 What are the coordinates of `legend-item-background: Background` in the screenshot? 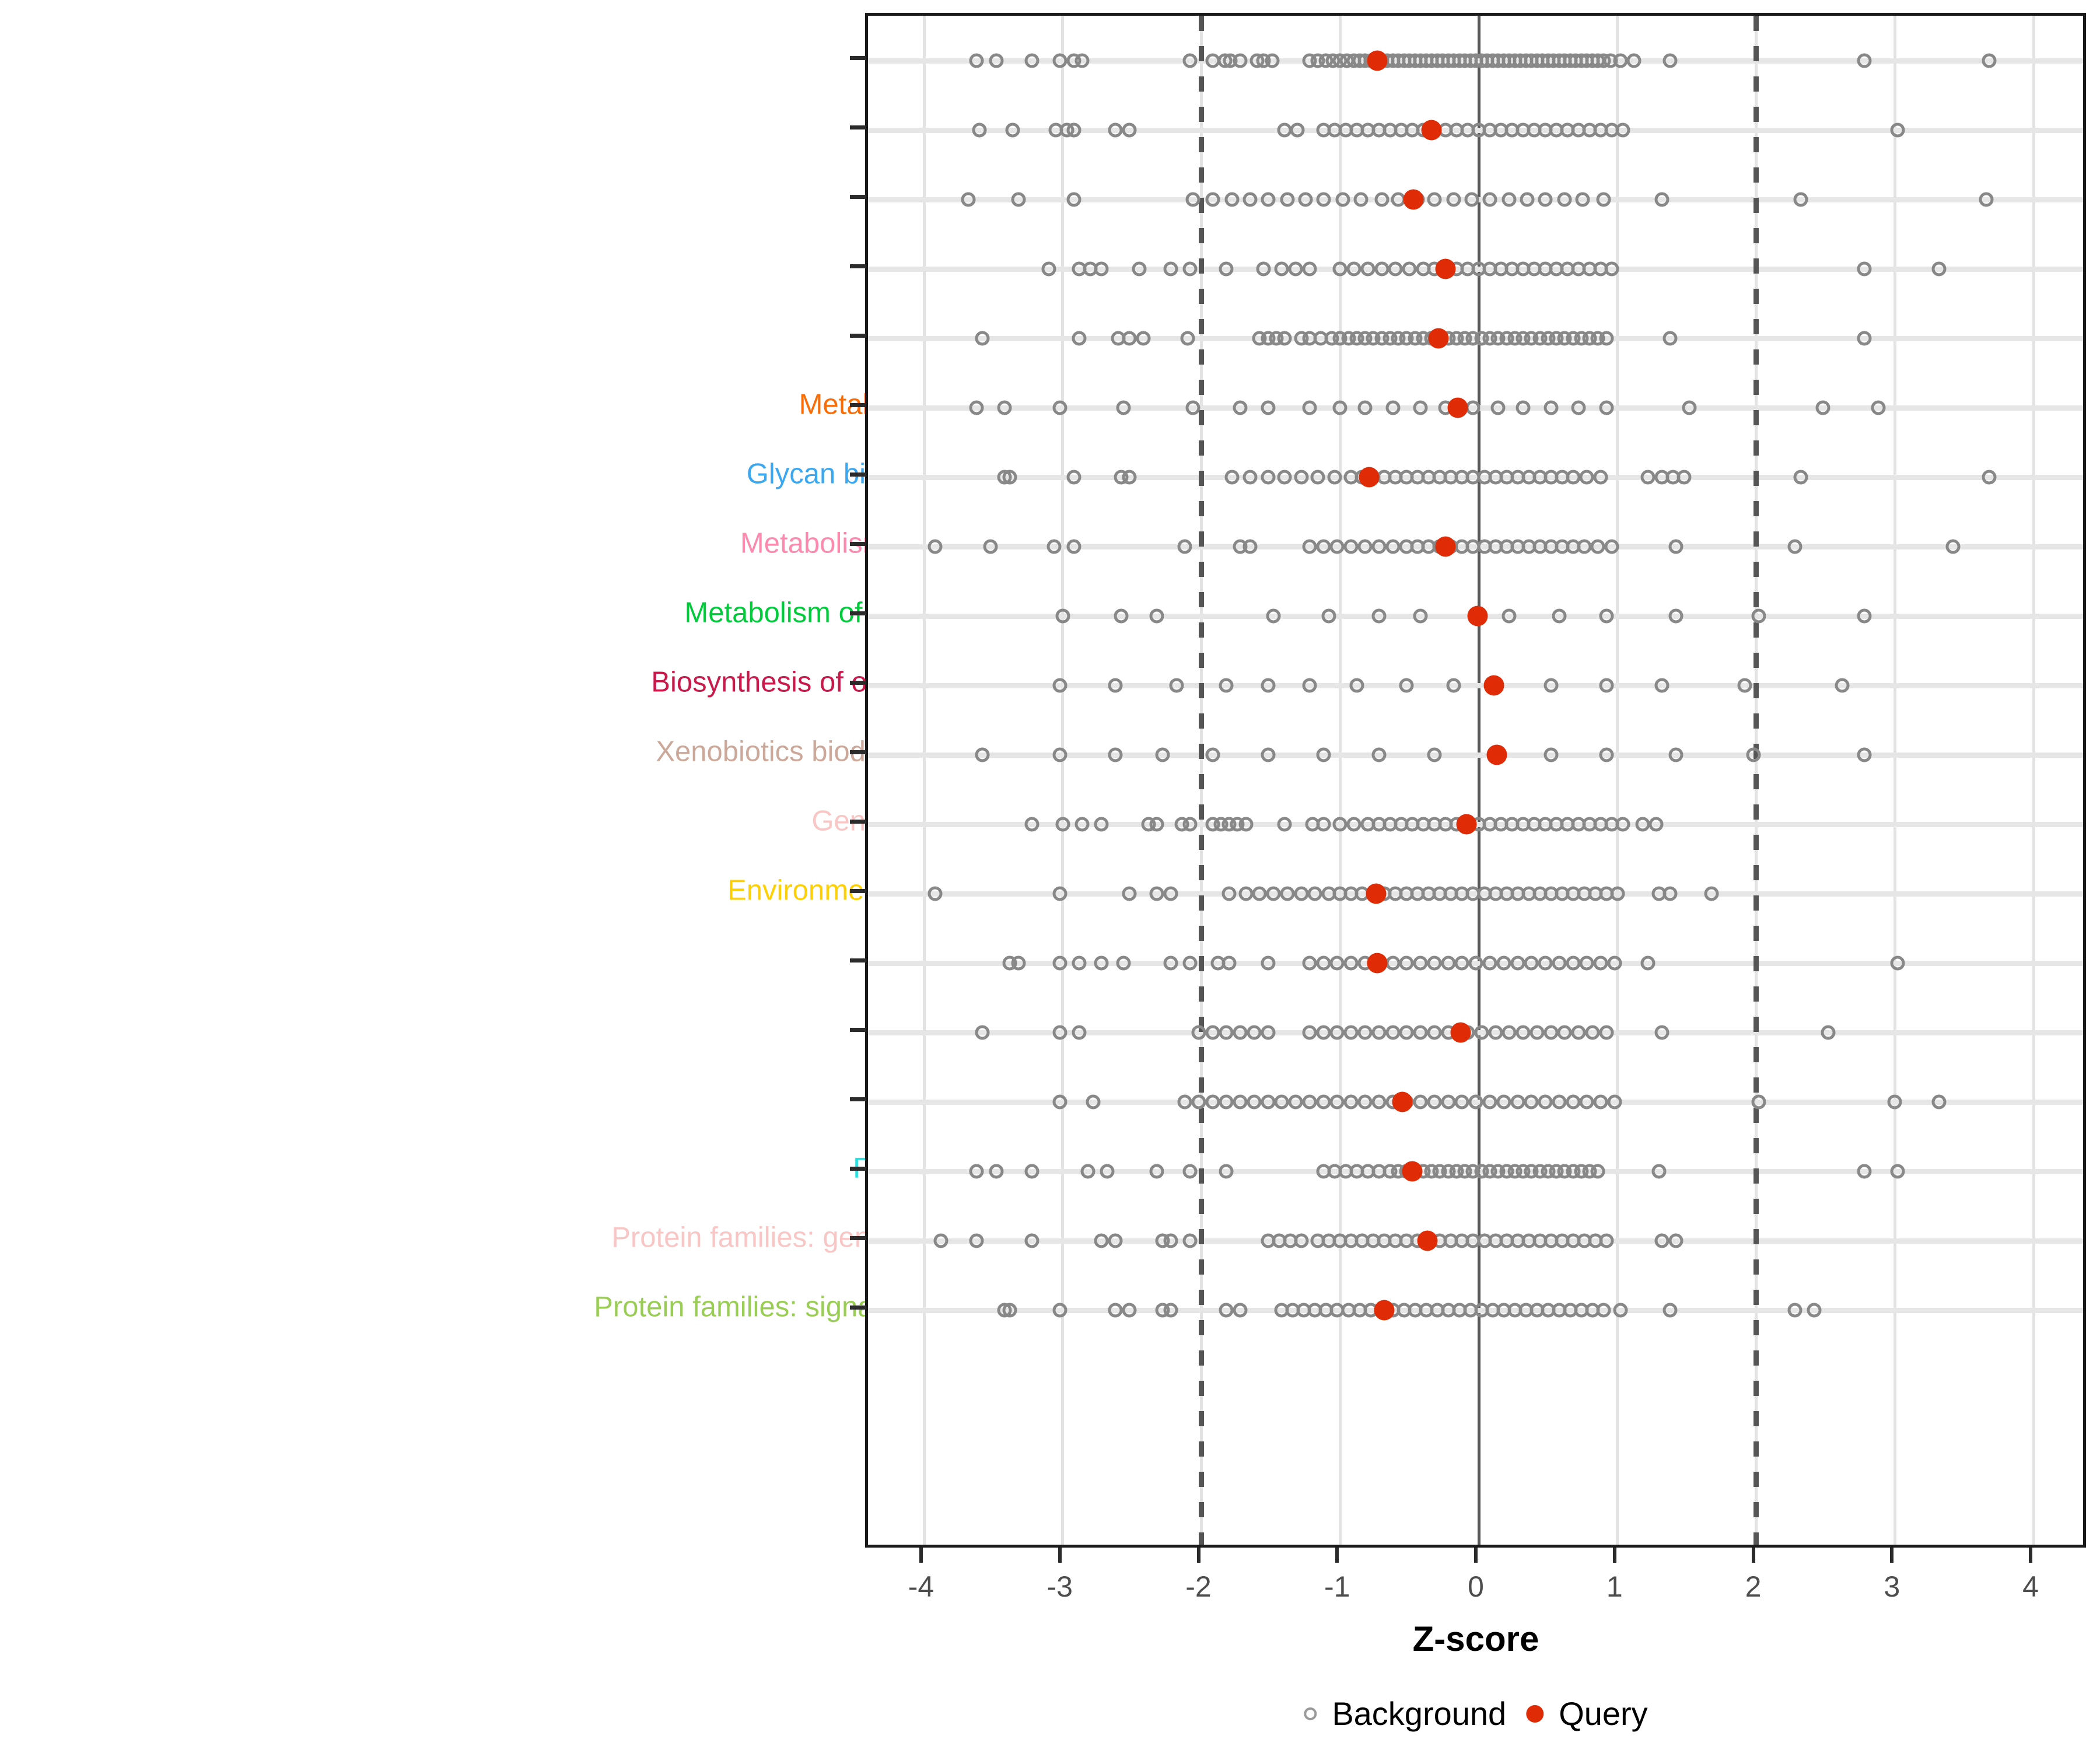 It's located at (1405, 1713).